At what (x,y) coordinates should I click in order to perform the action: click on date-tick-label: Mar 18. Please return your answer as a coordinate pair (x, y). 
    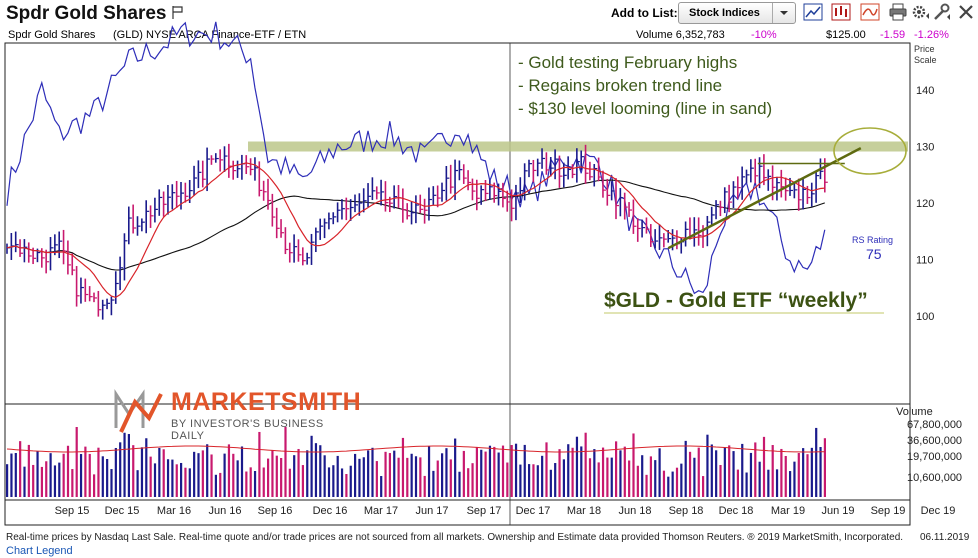
    Looking at the image, I should click on (584, 511).